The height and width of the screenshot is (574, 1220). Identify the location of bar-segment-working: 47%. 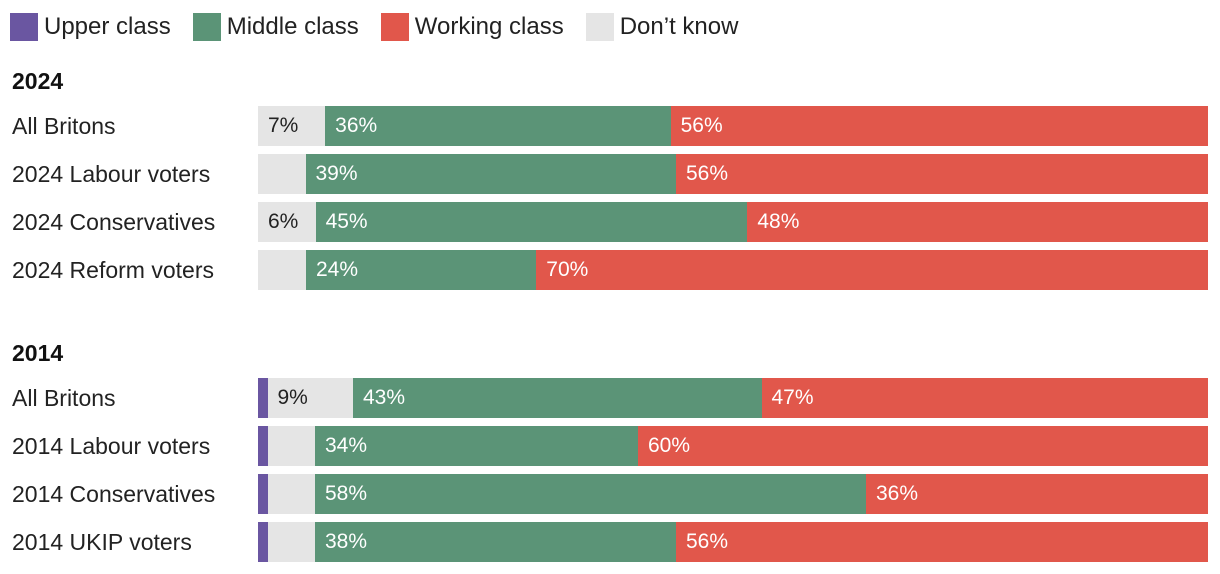
(984, 398).